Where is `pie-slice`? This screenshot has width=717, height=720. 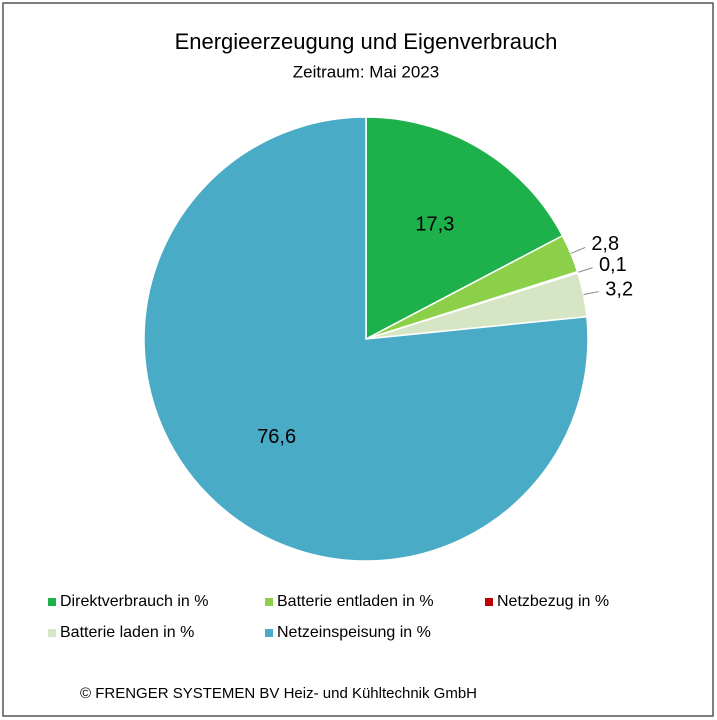 pie-slice is located at coordinates (464, 228).